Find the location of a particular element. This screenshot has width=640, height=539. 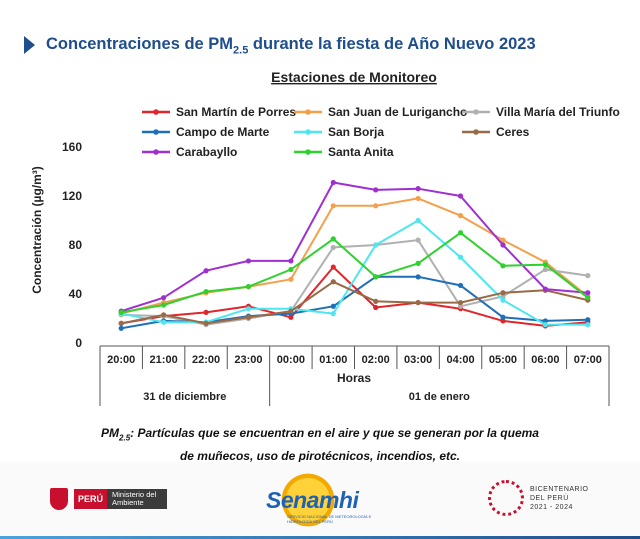

peru-shield-icon is located at coordinates (59, 499).